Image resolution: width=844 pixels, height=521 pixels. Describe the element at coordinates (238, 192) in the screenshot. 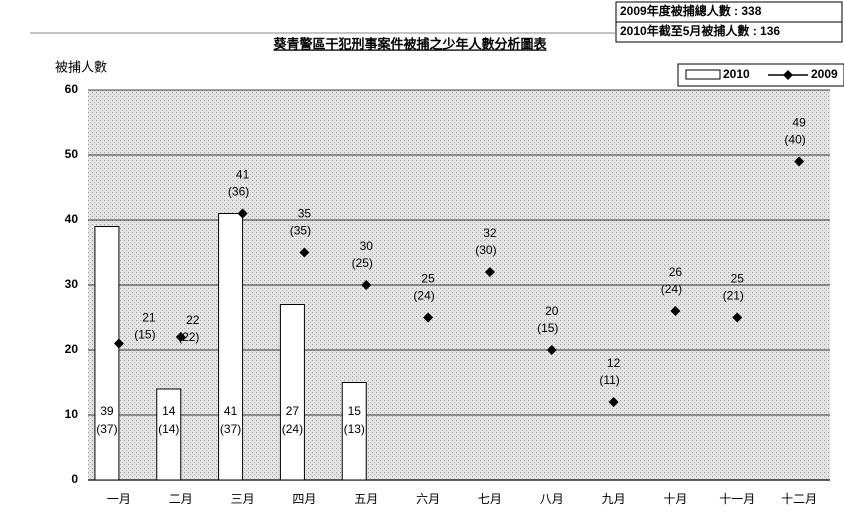

I see `data-label: (36)` at that location.